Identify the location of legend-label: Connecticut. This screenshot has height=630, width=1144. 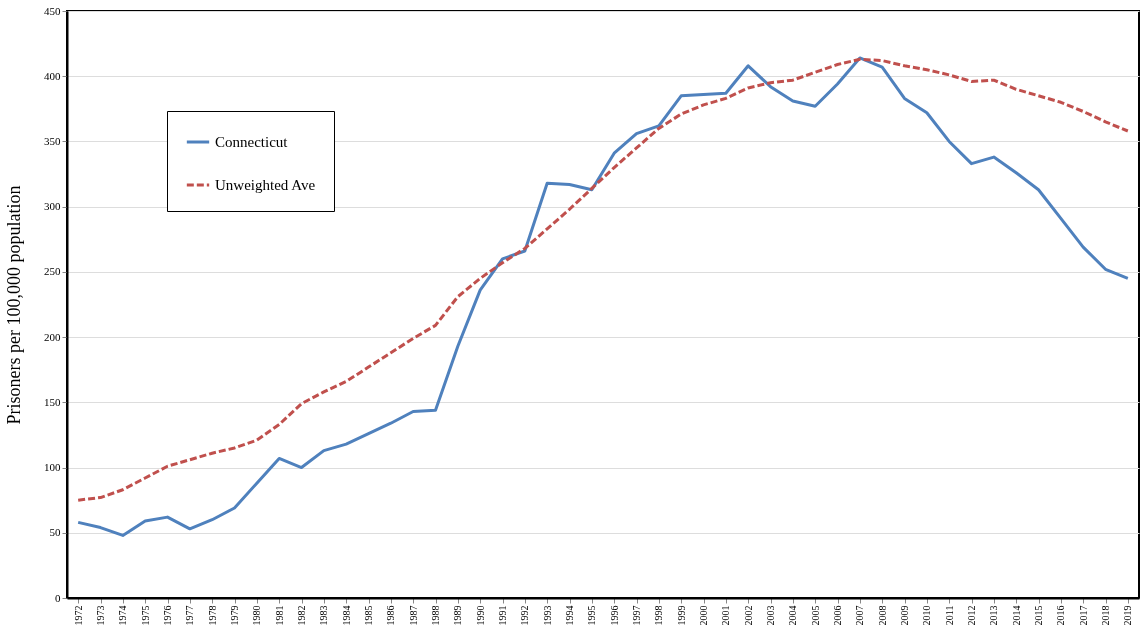
(252, 142).